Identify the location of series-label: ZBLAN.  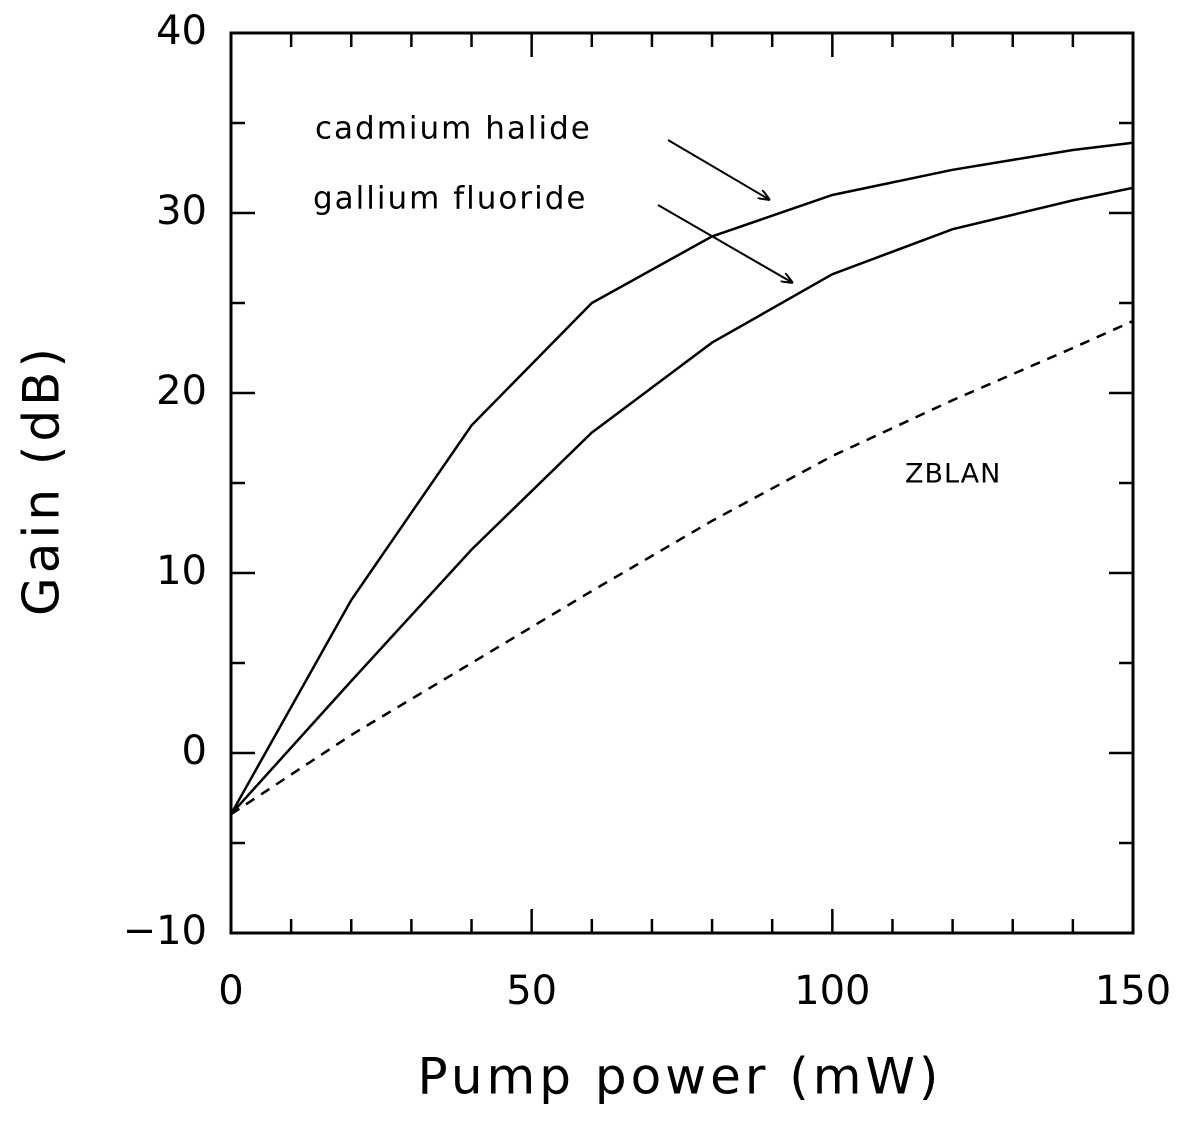
(953, 474).